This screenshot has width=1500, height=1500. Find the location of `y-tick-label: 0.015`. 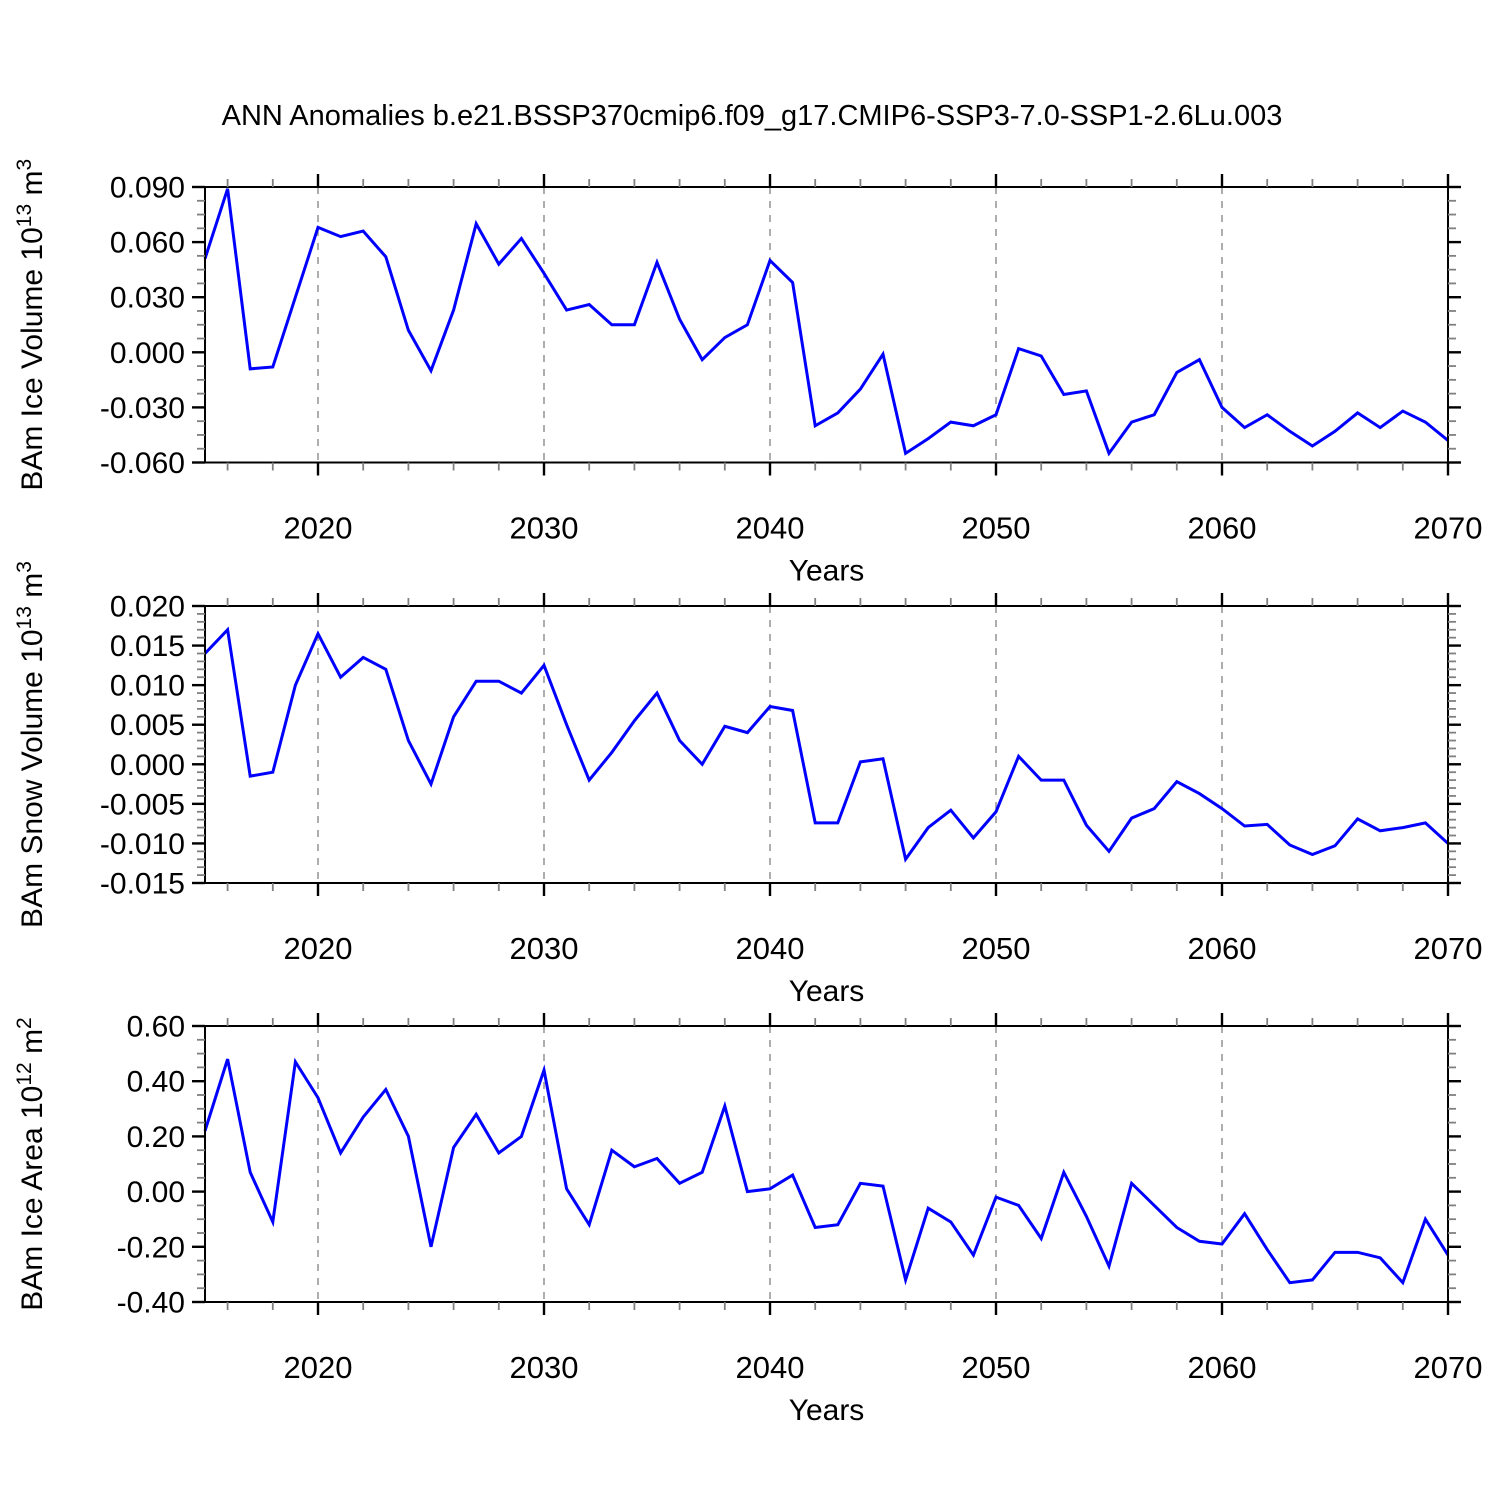

y-tick-label: 0.015 is located at coordinates (147, 646).